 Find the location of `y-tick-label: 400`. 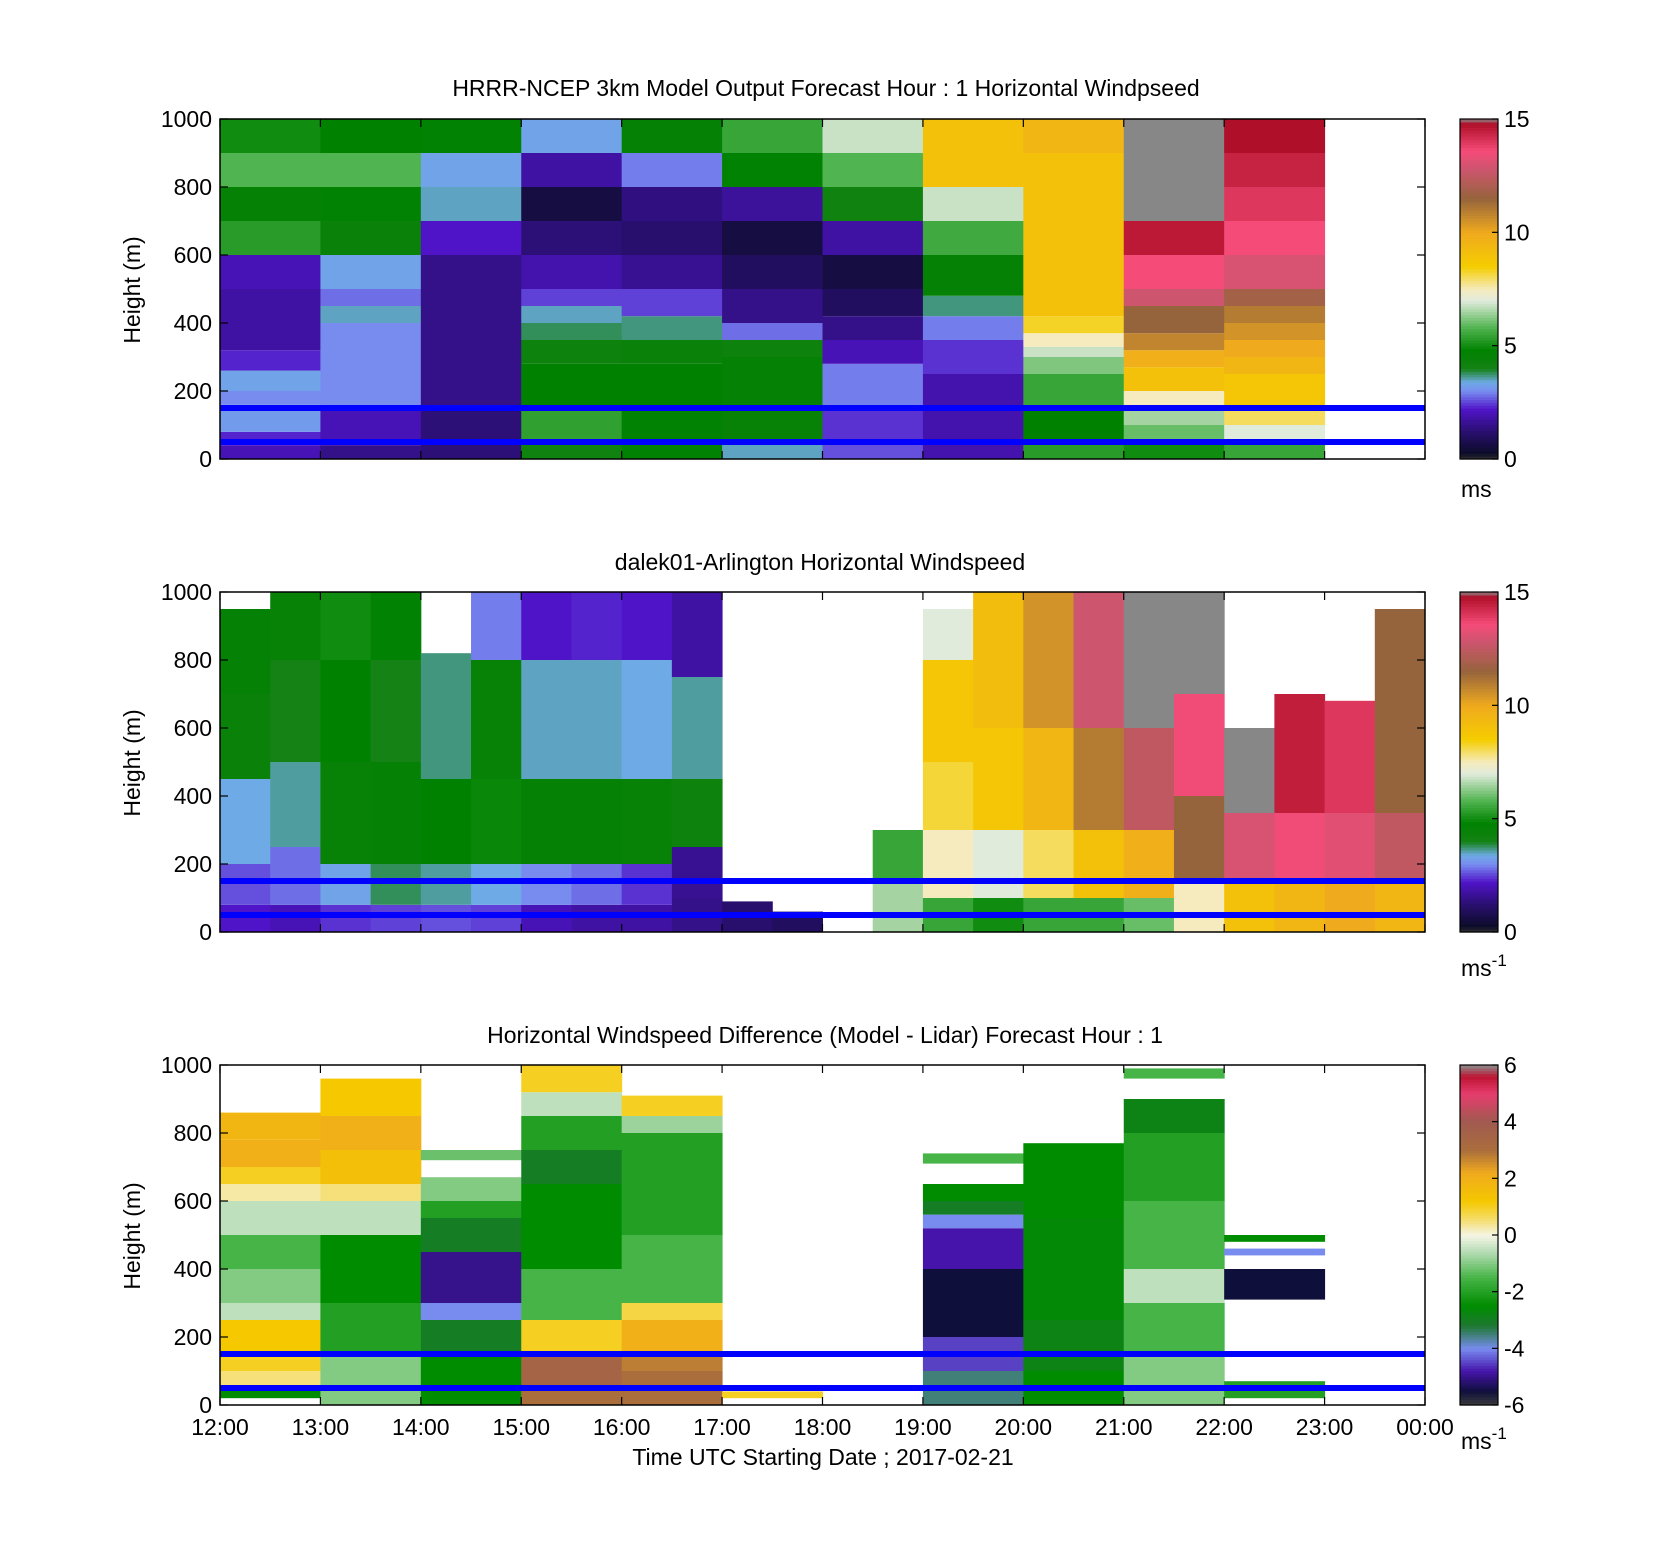

y-tick-label: 400 is located at coordinates (193, 323).